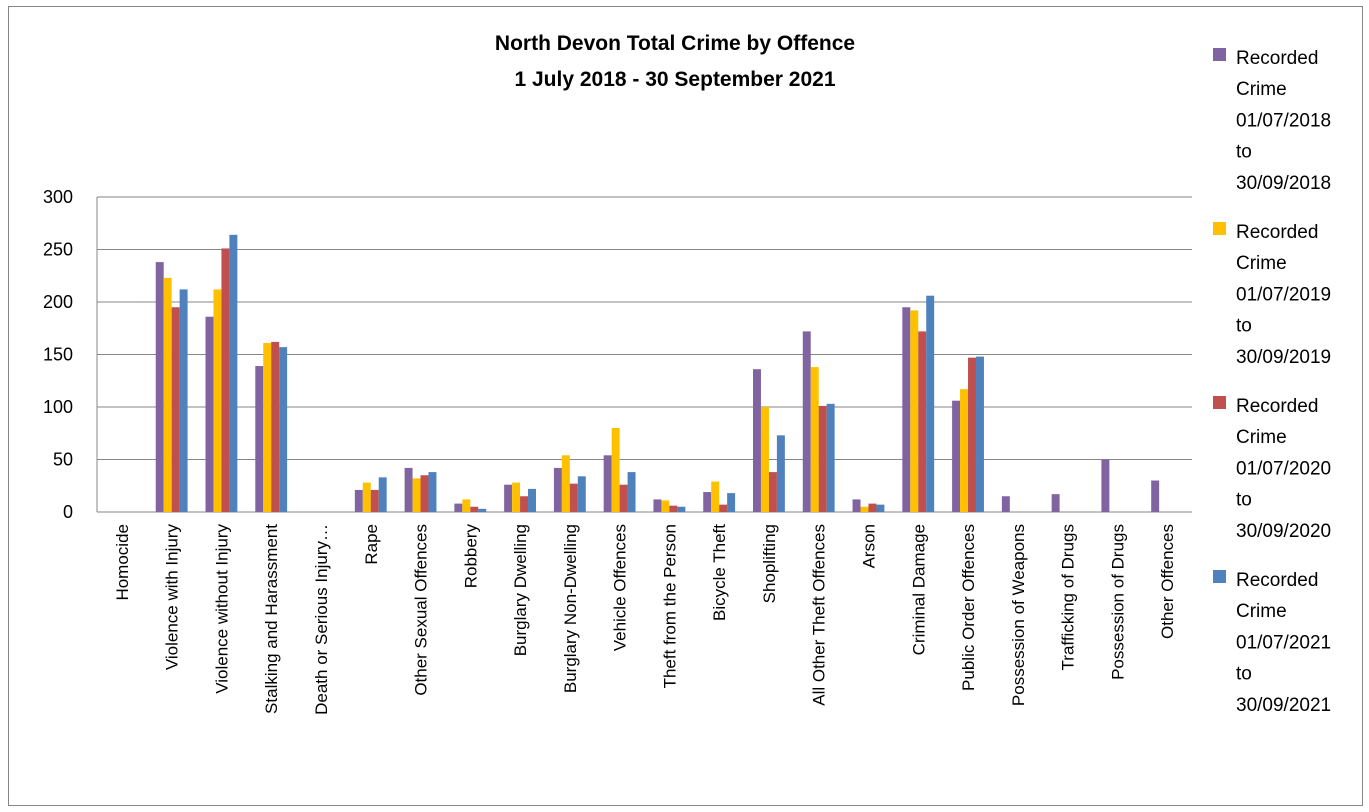  Describe the element at coordinates (674, 79) in the screenshot. I see `chart-subtitle: 1 July 2018 - 30 September 2021` at that location.